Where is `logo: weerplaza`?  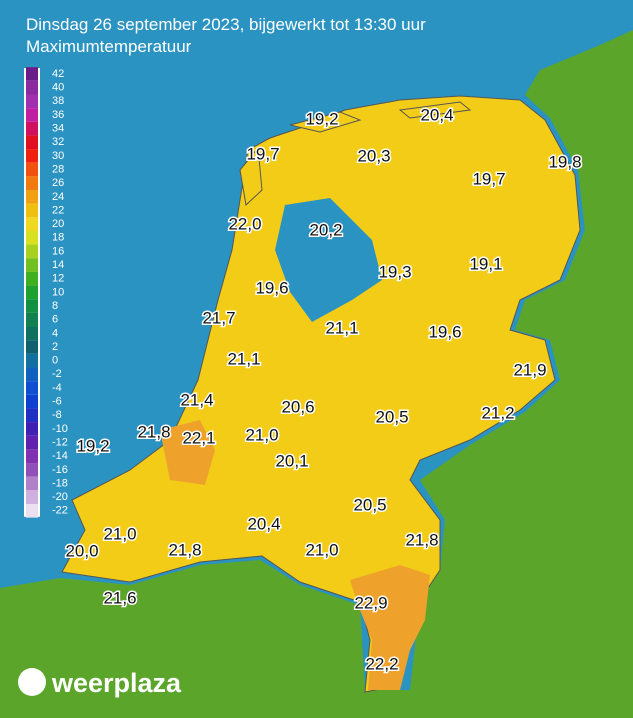
logo: weerplaza is located at coordinates (116, 683).